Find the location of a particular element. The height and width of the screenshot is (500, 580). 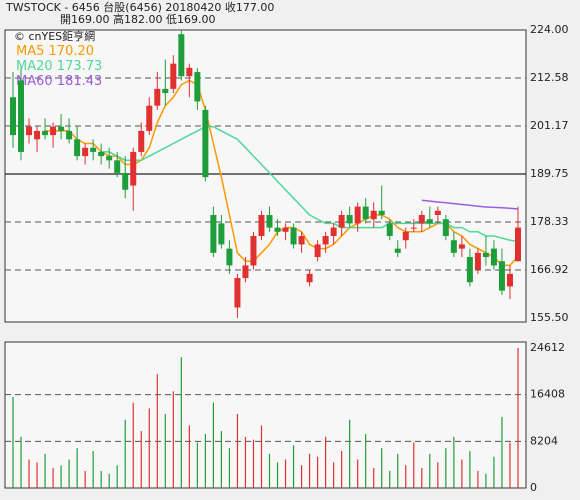

y-tick-label: 16408 is located at coordinates (547, 394).